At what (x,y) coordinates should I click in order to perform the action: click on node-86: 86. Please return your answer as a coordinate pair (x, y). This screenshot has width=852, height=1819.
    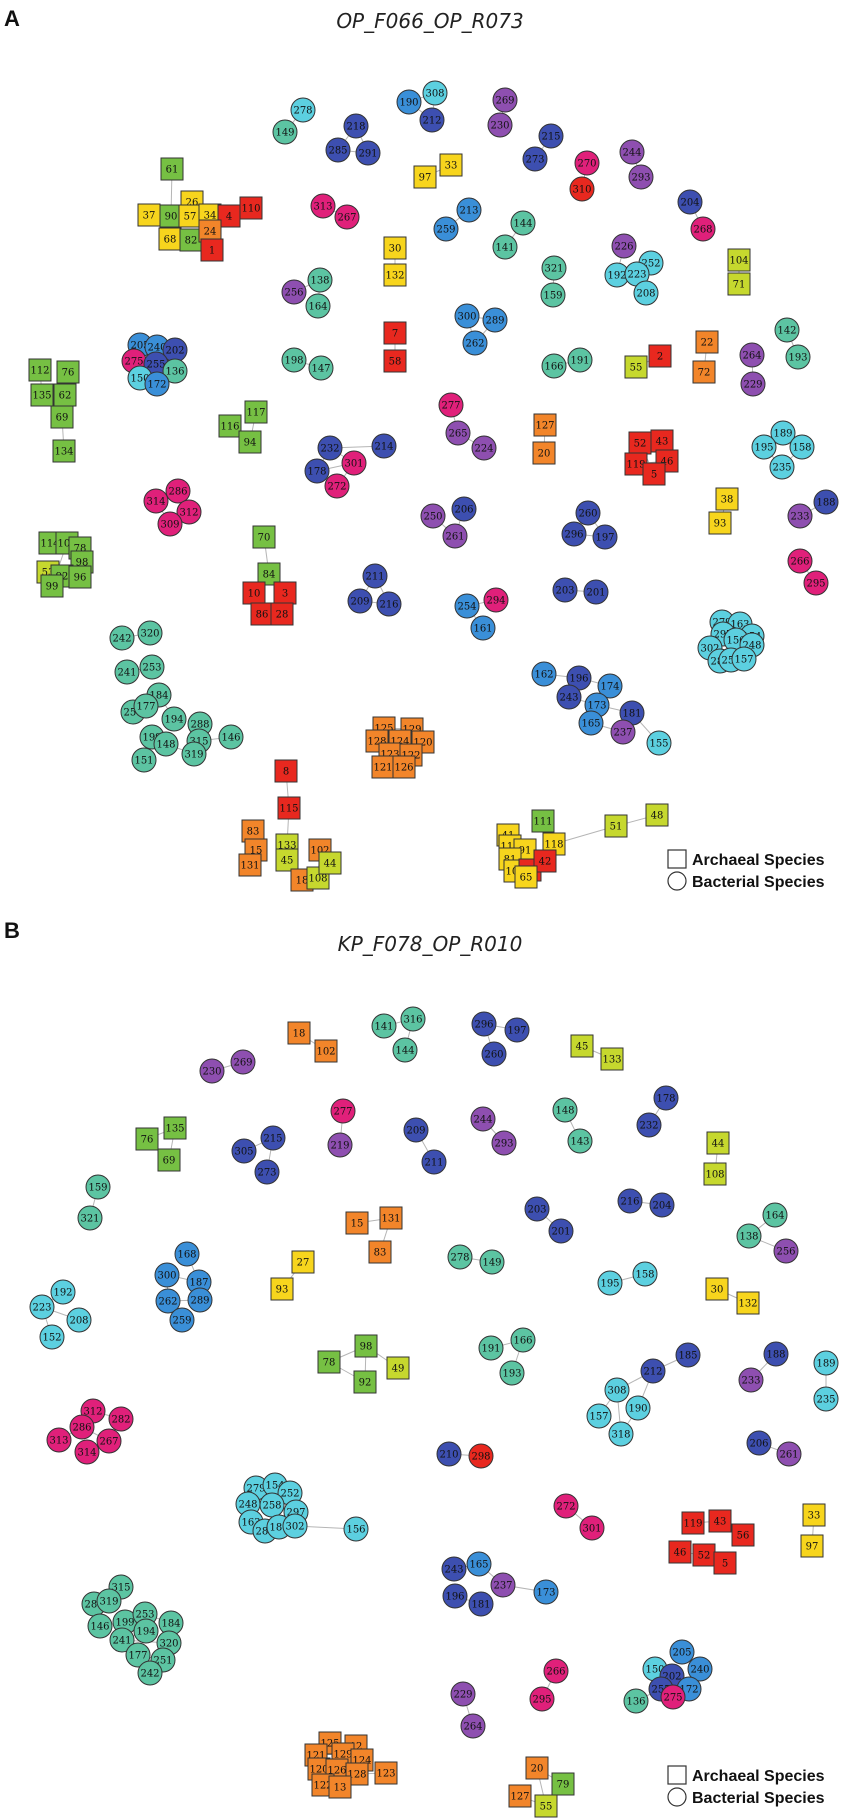
    Looking at the image, I should click on (262, 614).